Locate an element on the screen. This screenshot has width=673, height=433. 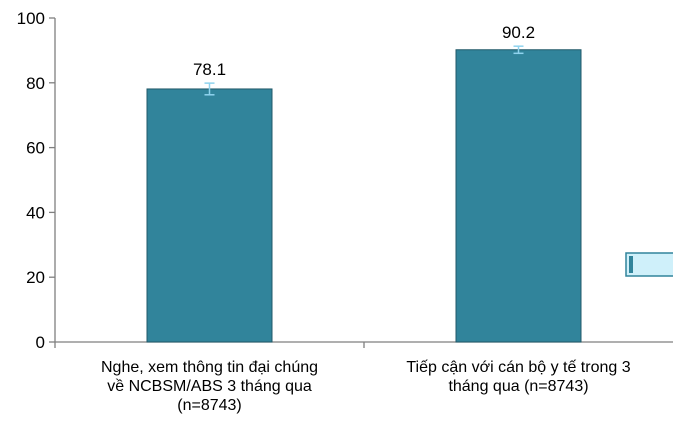
category-label: Nghe, xem thông tin đại chúng is located at coordinates (209, 367).